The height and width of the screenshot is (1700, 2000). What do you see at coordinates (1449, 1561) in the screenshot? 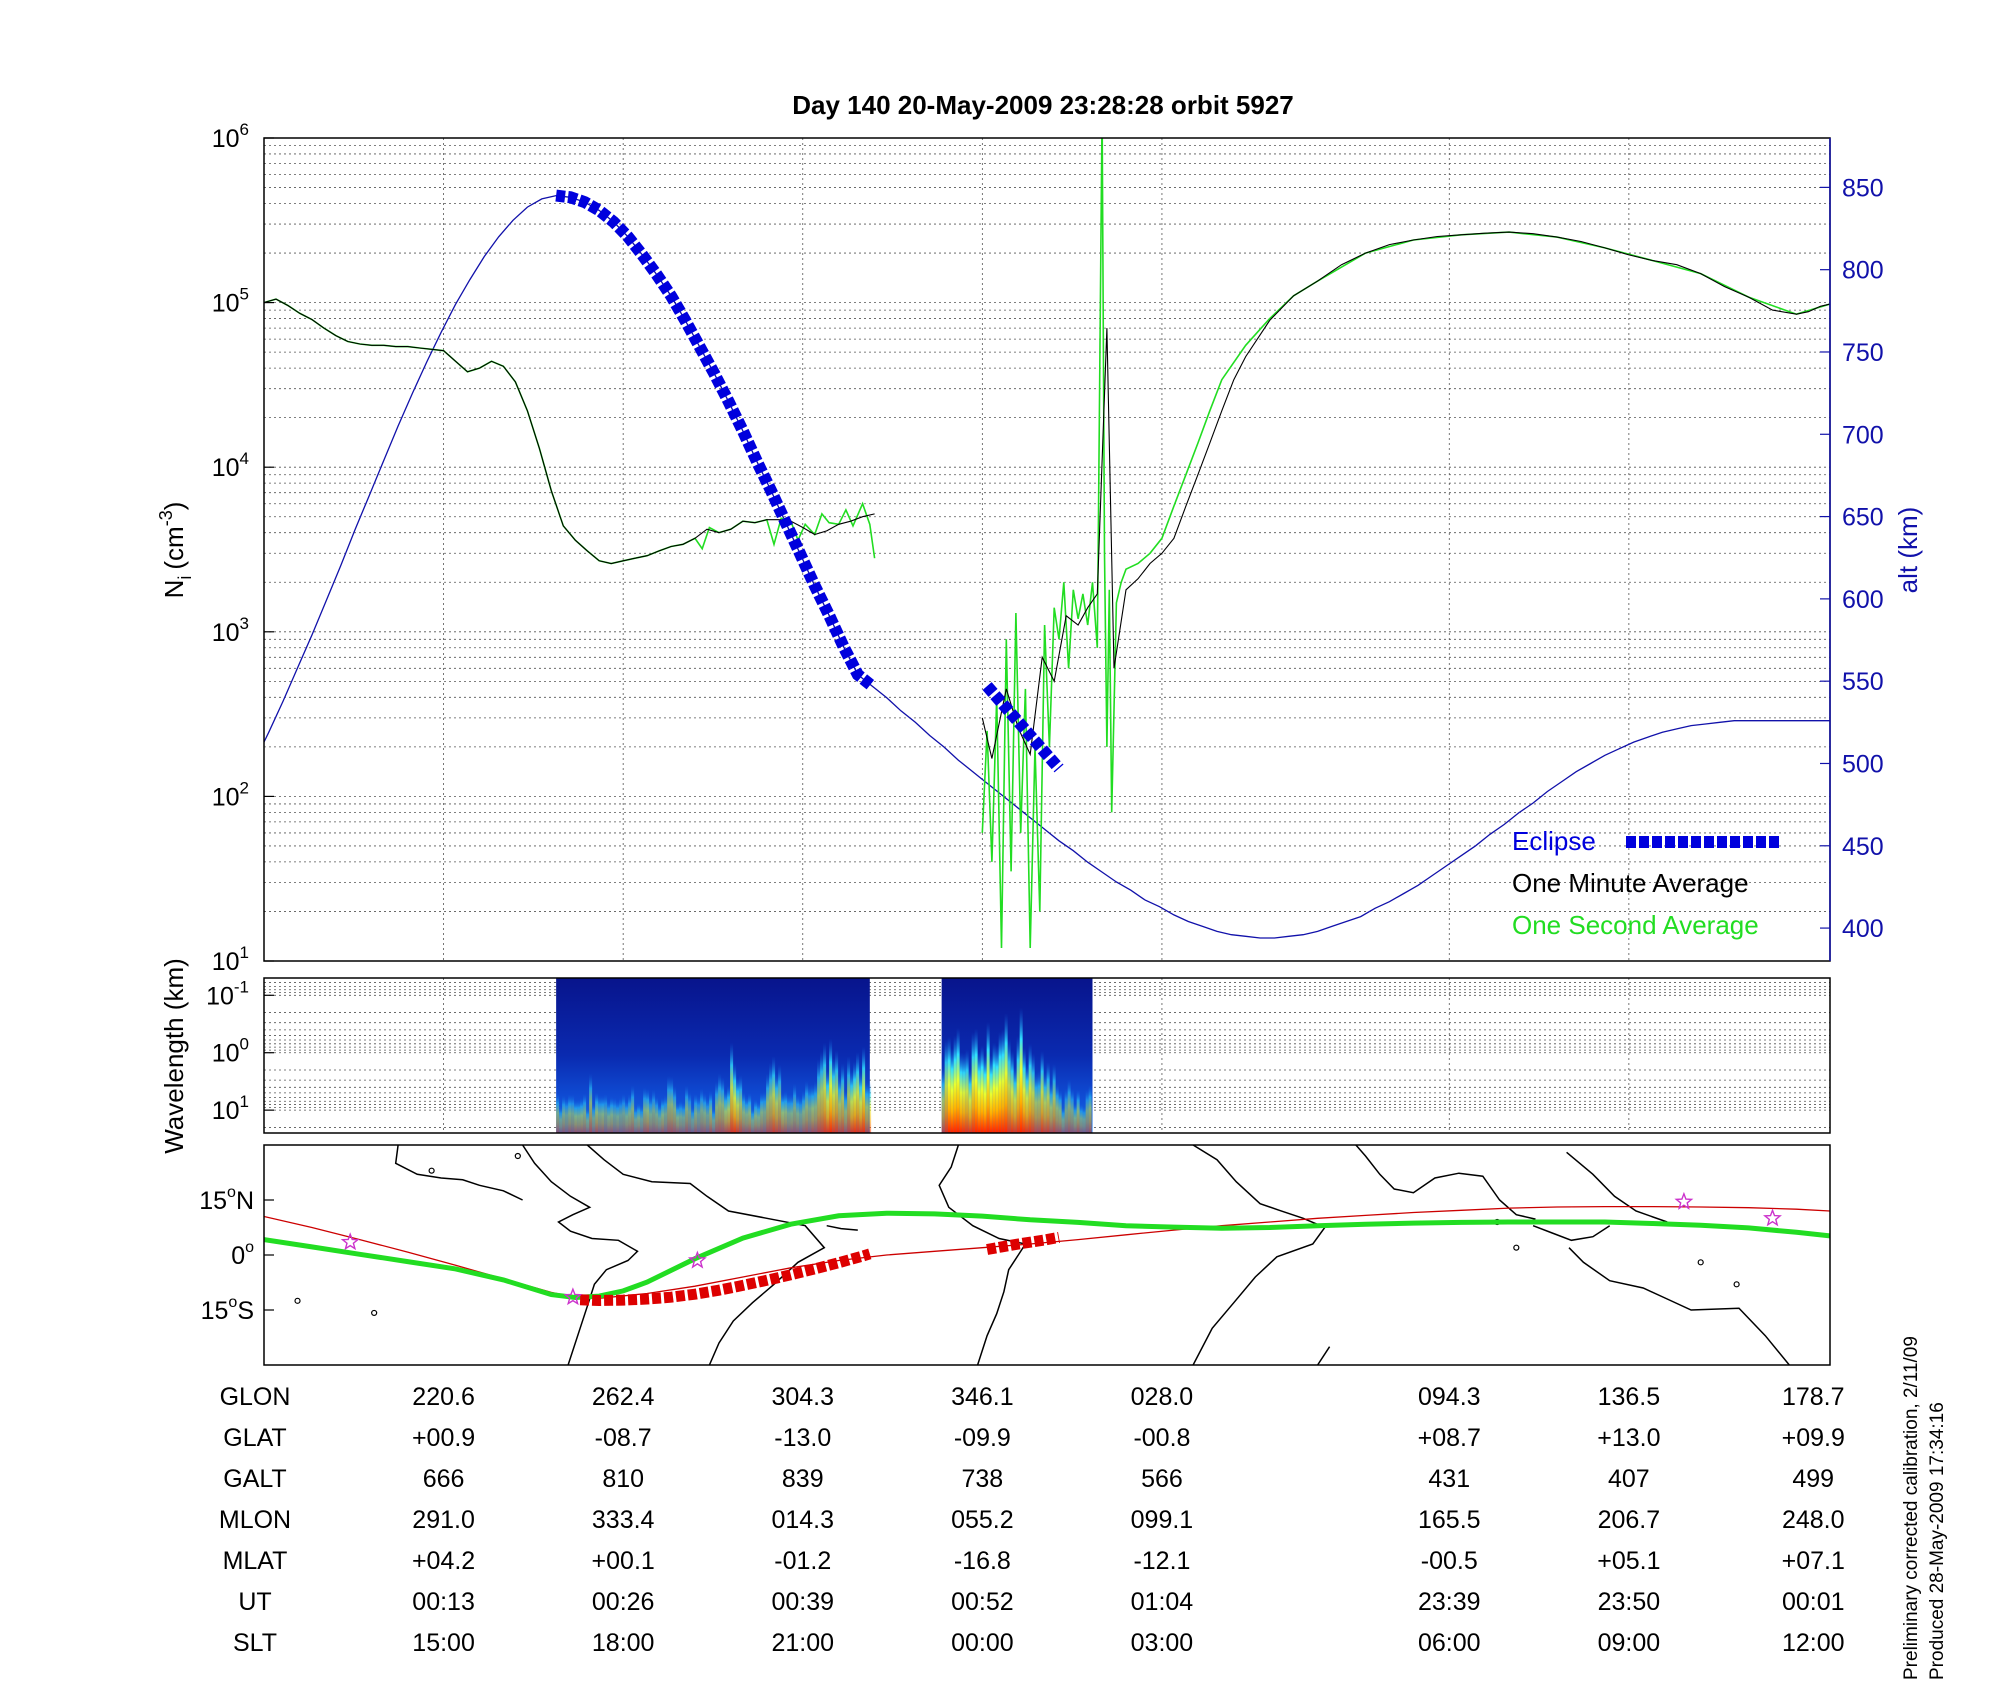
I see `table-cell: -00.5` at bounding box center [1449, 1561].